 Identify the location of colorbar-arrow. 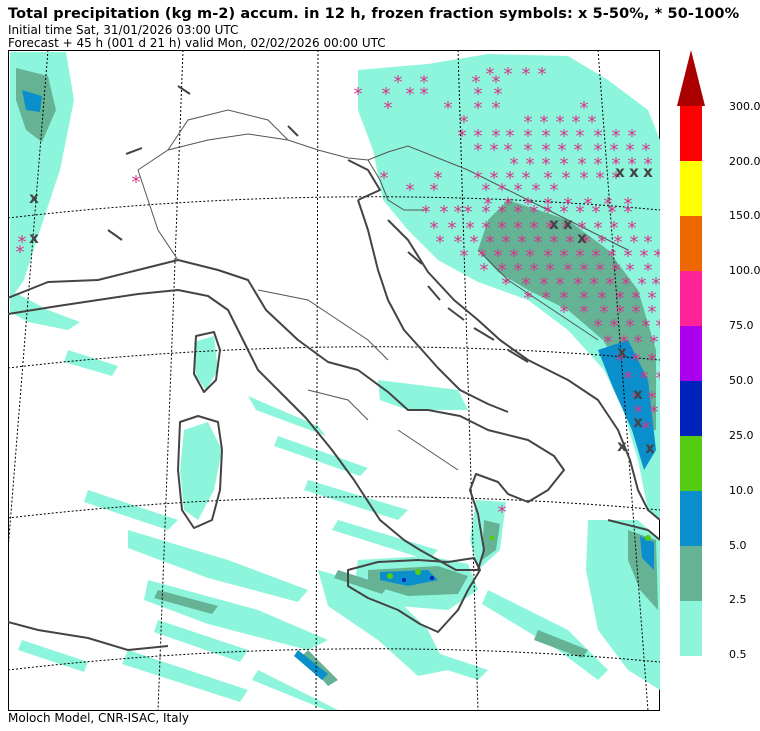
(691, 78).